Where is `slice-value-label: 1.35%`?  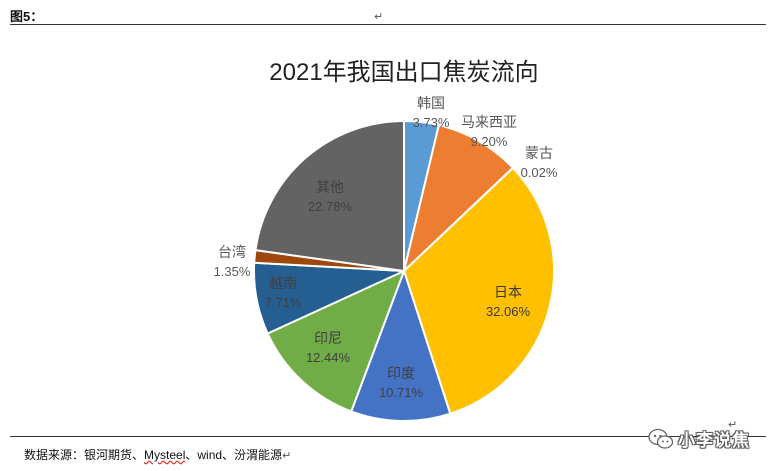 slice-value-label: 1.35% is located at coordinates (232, 271).